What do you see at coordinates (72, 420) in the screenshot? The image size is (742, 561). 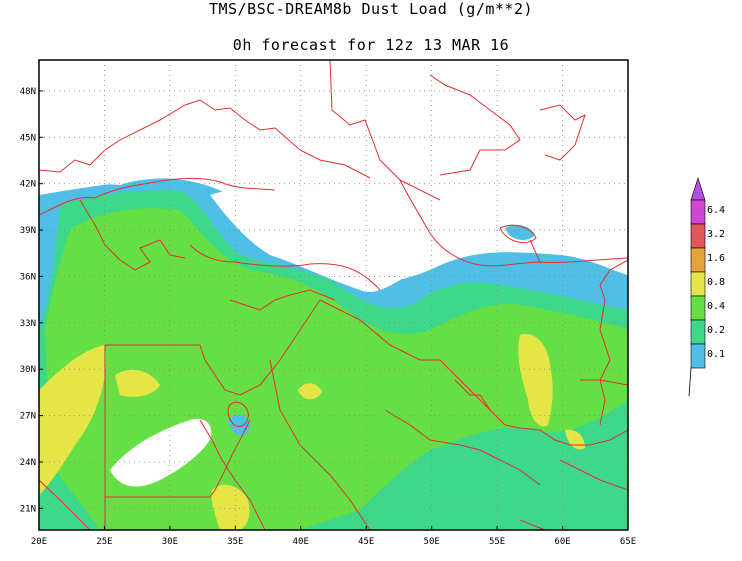 I see `dust-level-0.8-west` at bounding box center [72, 420].